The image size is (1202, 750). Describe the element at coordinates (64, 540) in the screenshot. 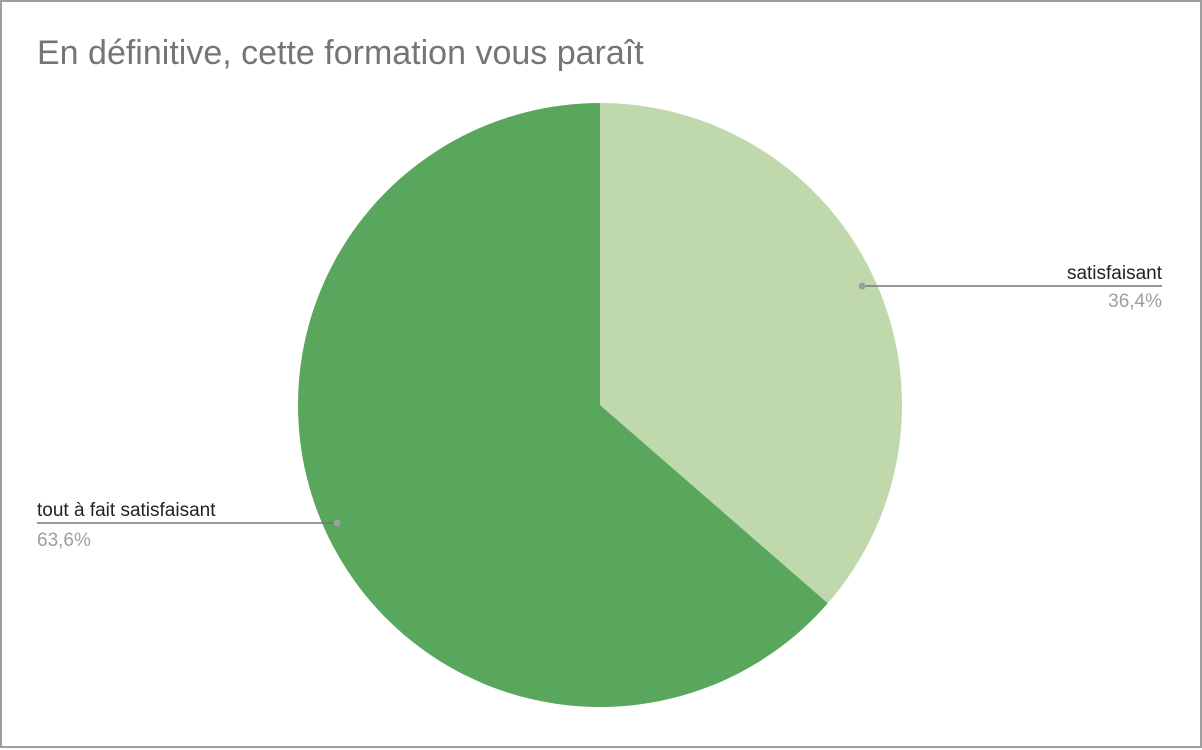

I see `slice-percentage: 63,6%` at that location.